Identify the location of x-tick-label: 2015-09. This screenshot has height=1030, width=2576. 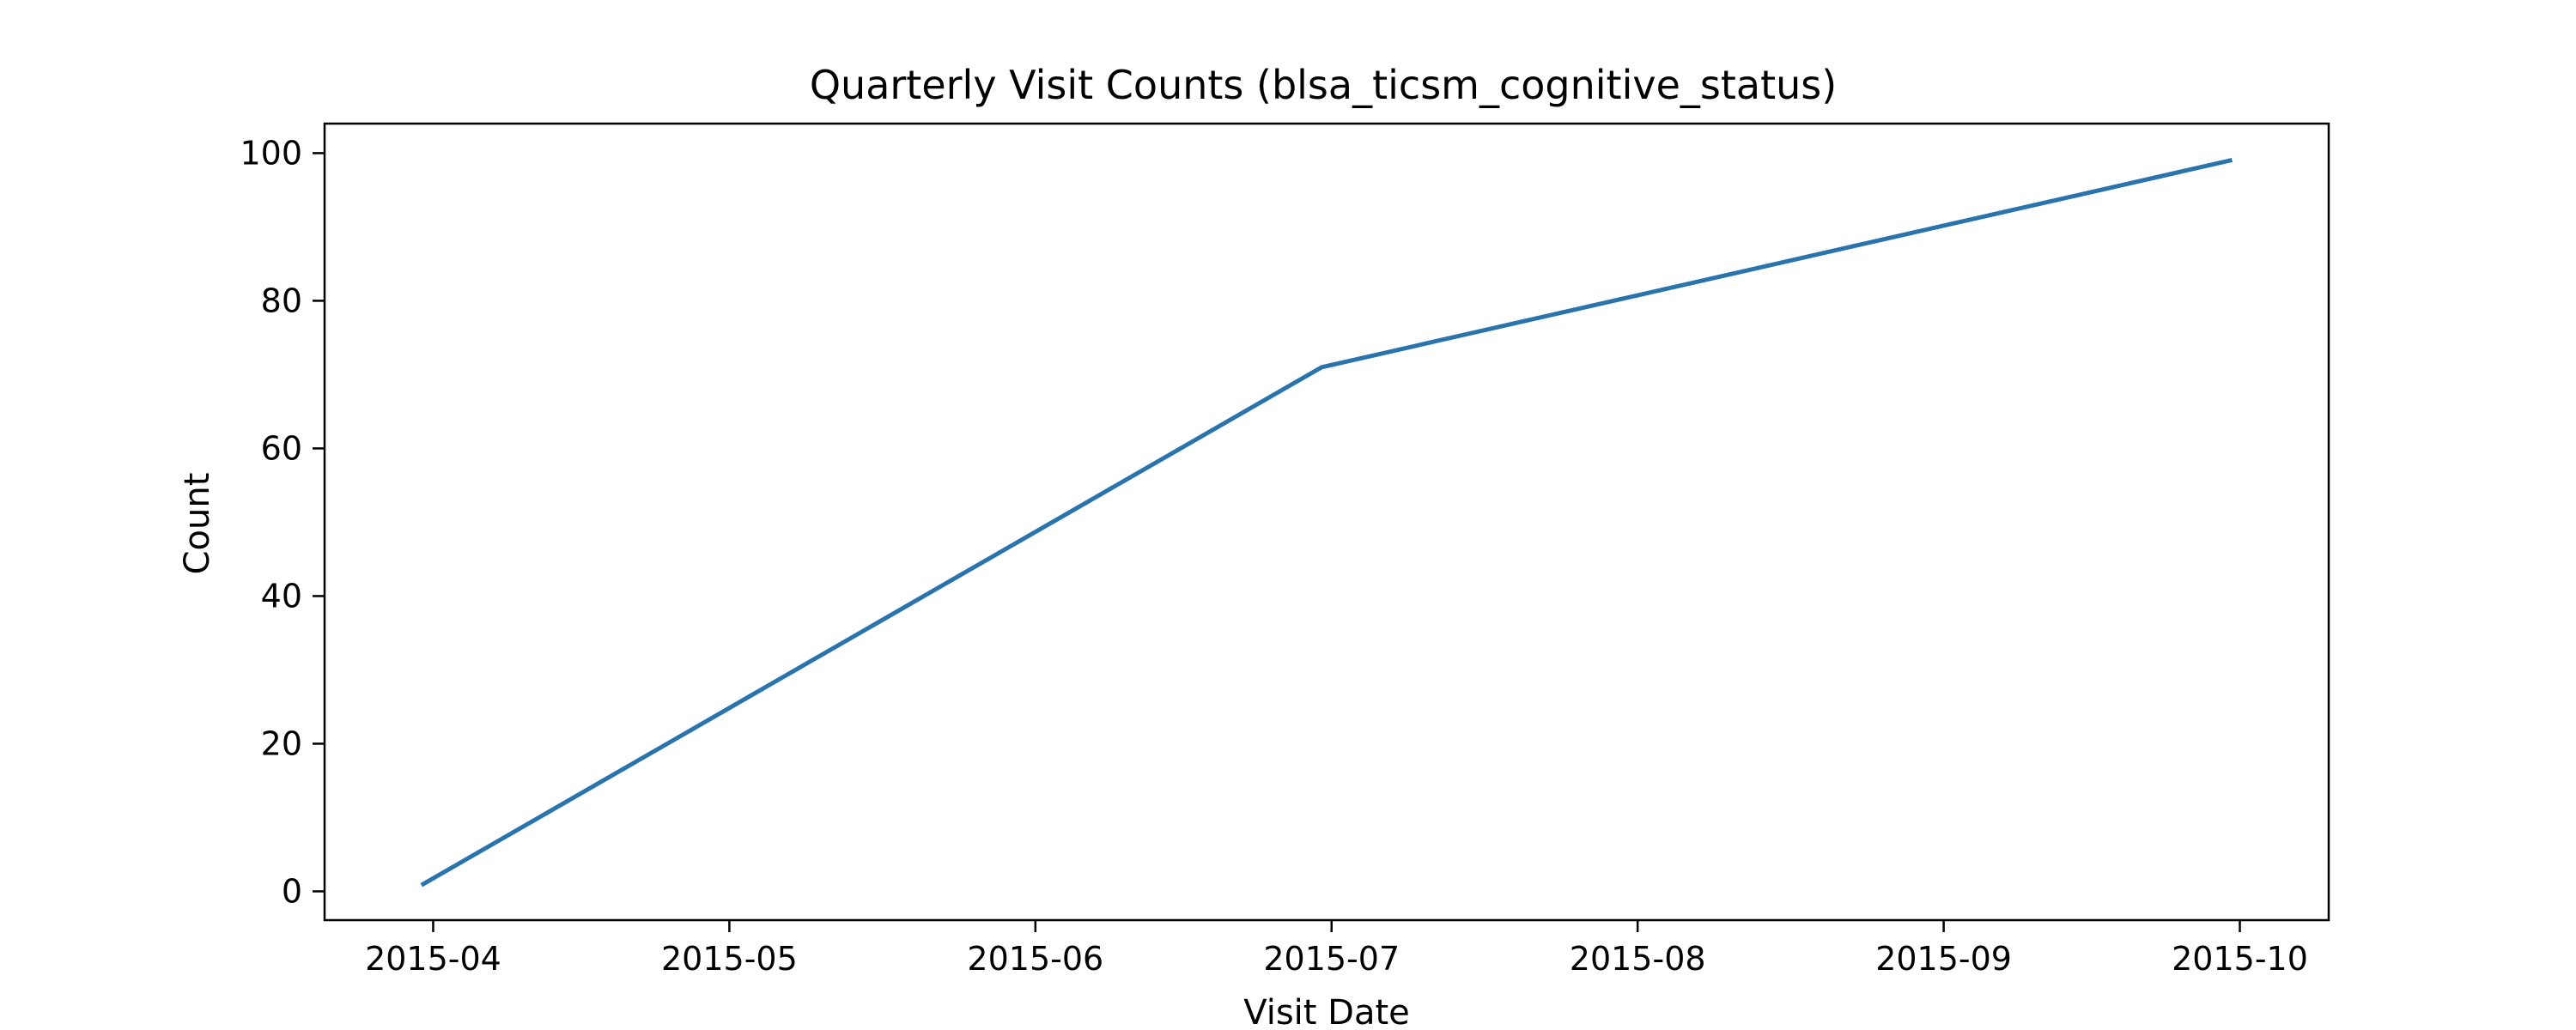
(1944, 959).